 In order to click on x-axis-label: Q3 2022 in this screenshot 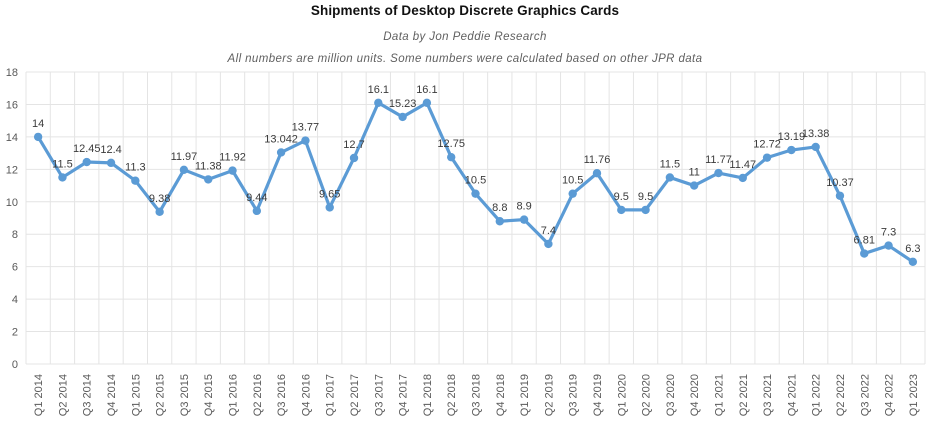, I will do `click(865, 395)`.